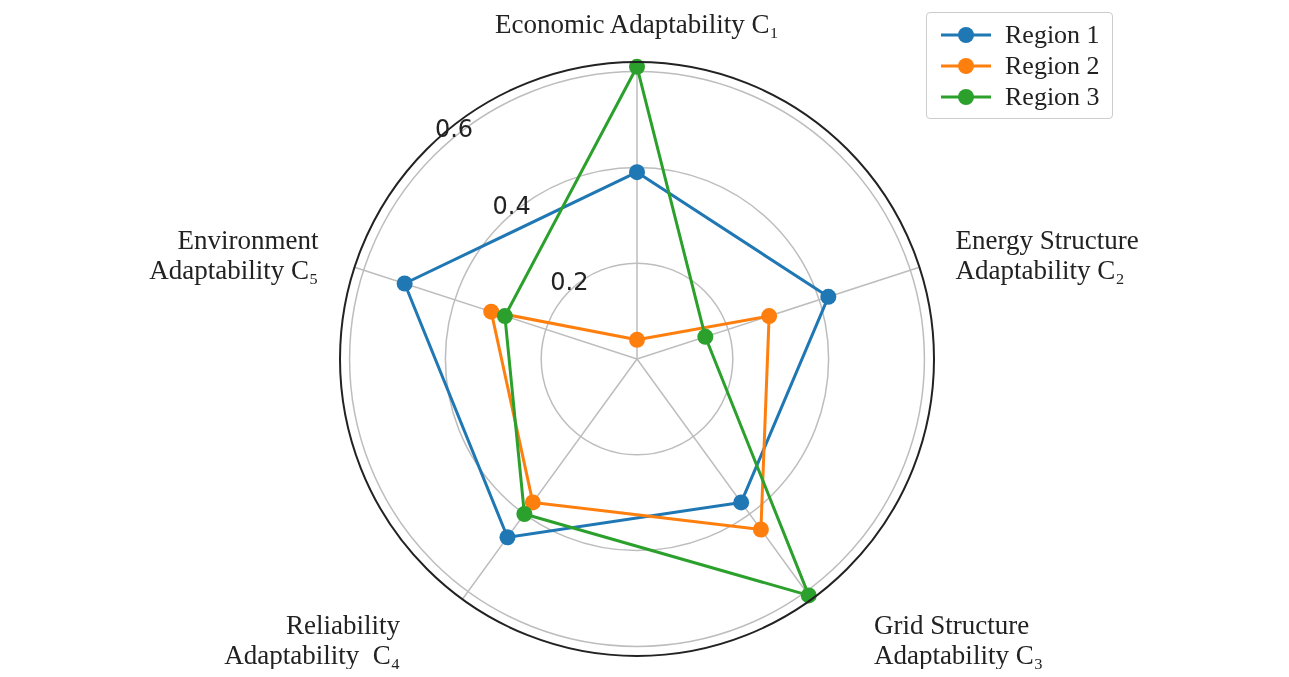 The image size is (1289, 677). I want to click on spoke-label: Energy Structure Adaptability C₂, so click(1047, 255).